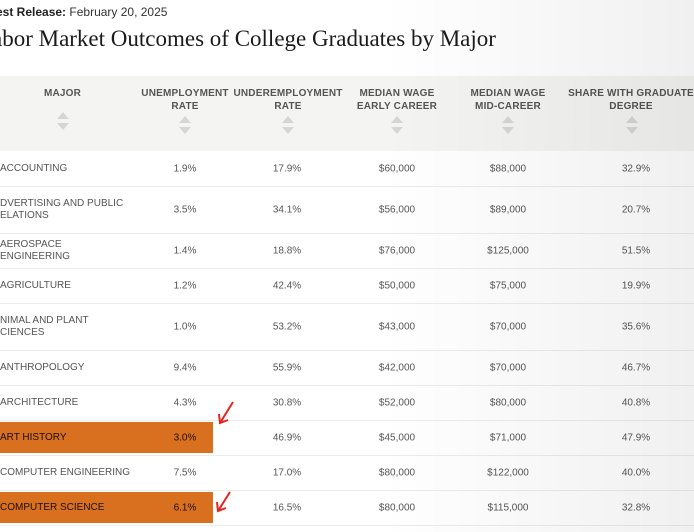 The width and height of the screenshot is (694, 532). What do you see at coordinates (288, 131) in the screenshot?
I see `sort-underemployment-icon` at bounding box center [288, 131].